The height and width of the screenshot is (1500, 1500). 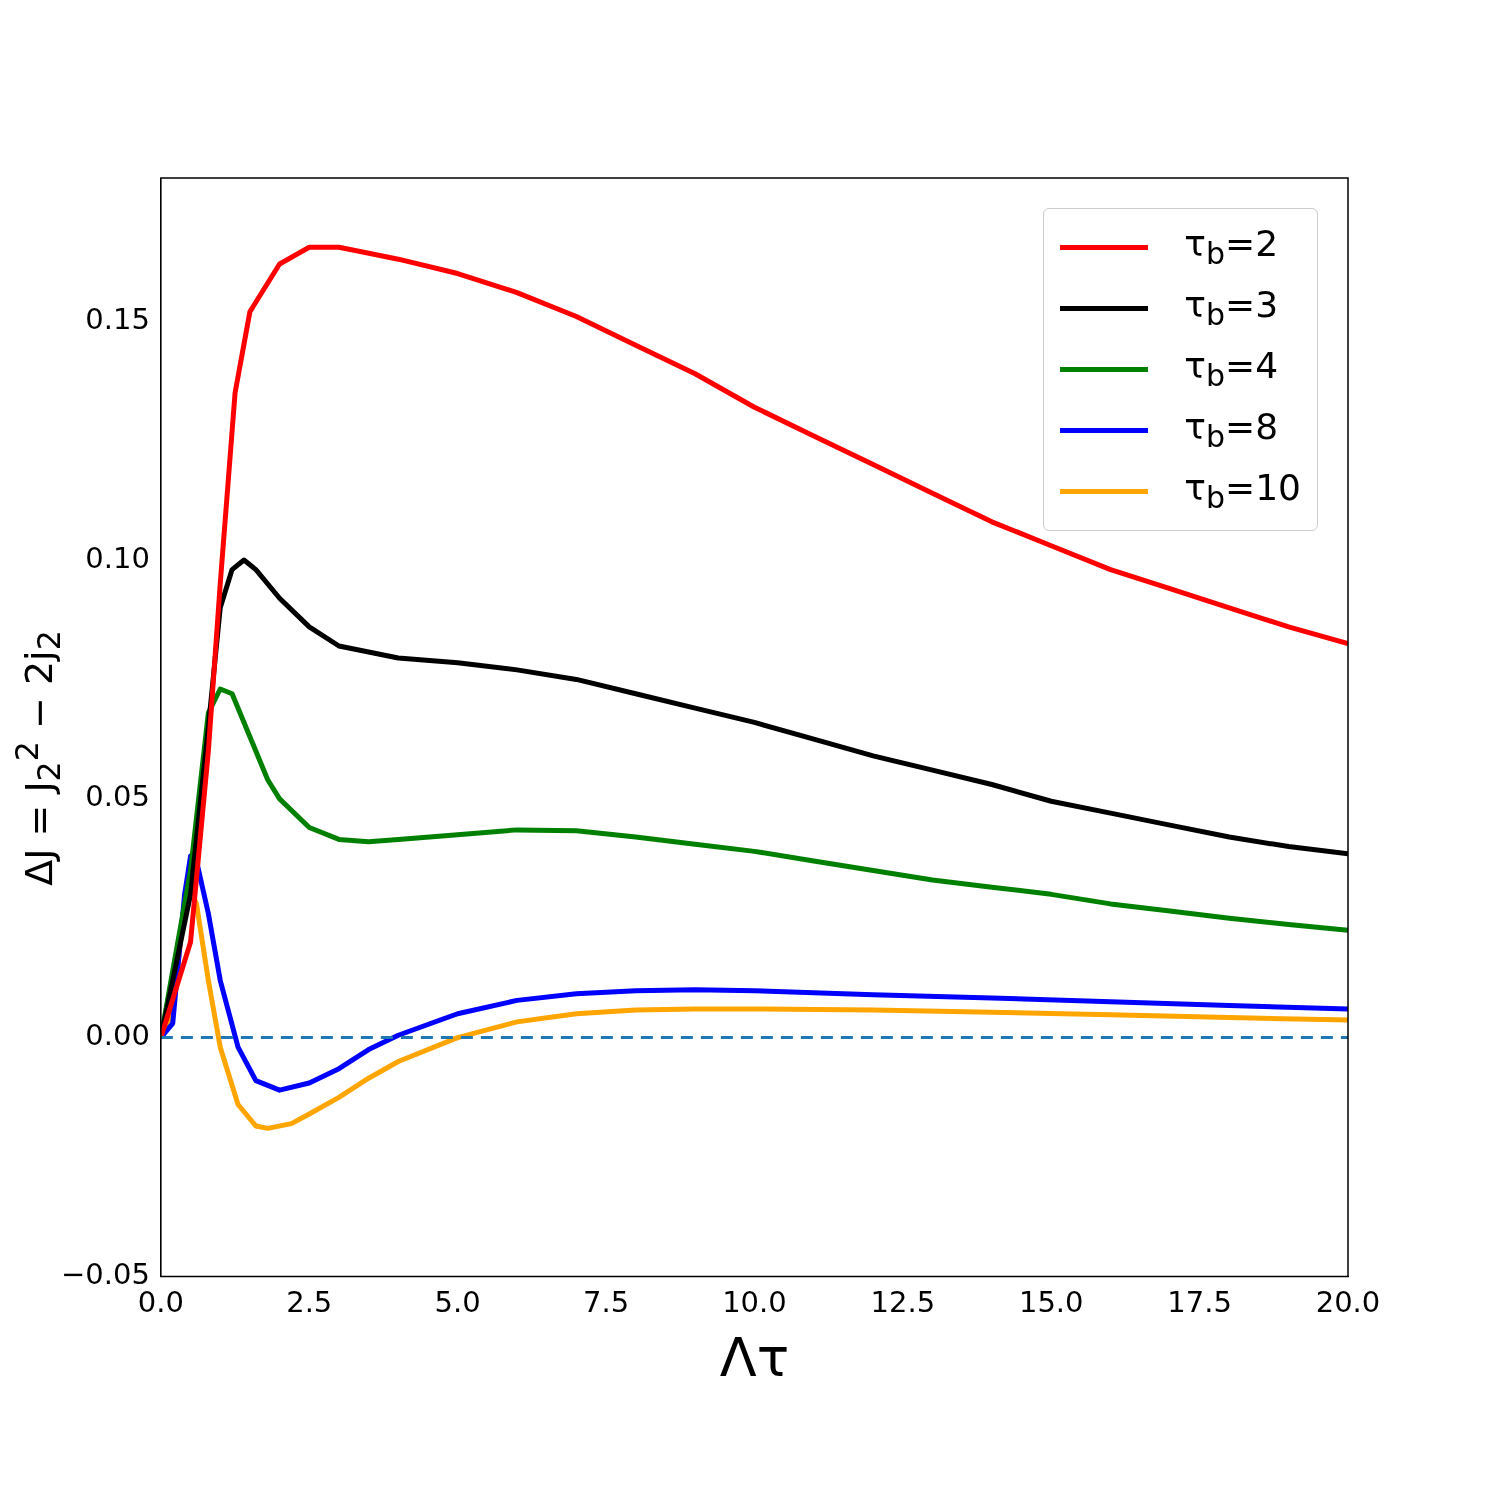 What do you see at coordinates (1231, 430) in the screenshot?
I see `legend-label: τ$_{b}$=8` at bounding box center [1231, 430].